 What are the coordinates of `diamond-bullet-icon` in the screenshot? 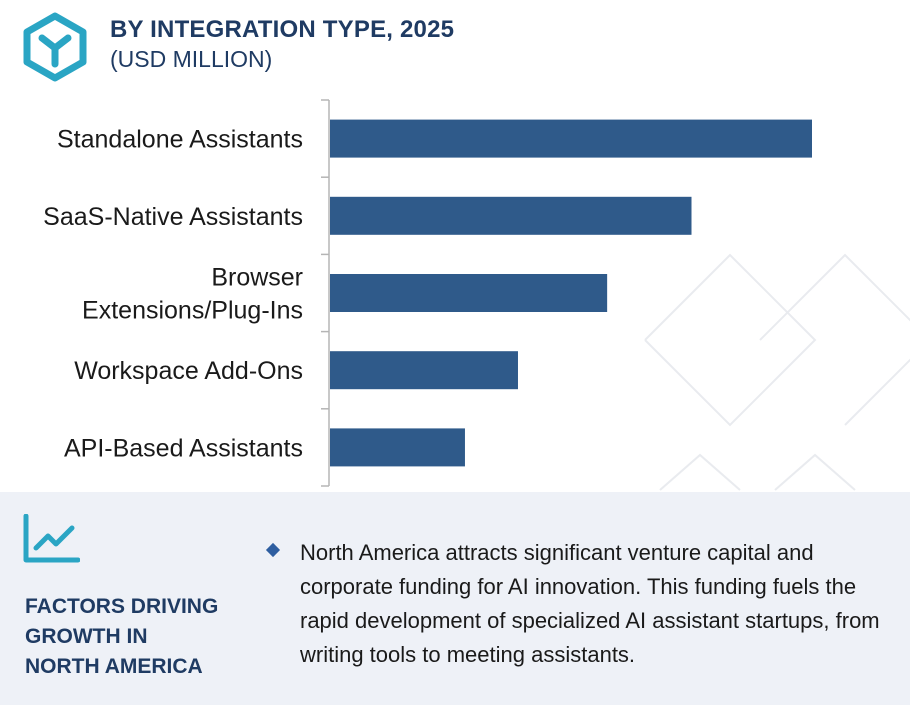 It's located at (273, 550).